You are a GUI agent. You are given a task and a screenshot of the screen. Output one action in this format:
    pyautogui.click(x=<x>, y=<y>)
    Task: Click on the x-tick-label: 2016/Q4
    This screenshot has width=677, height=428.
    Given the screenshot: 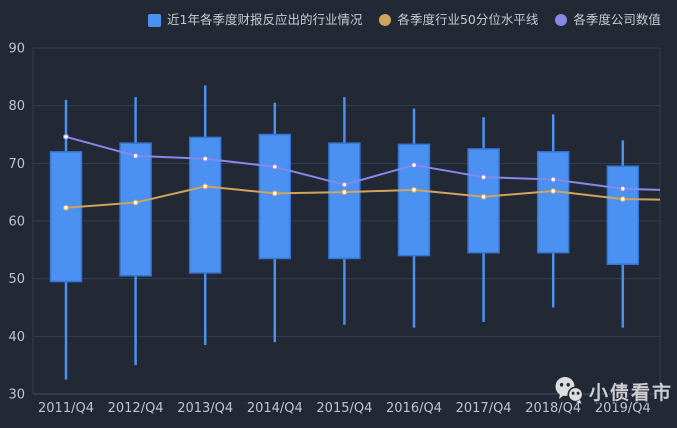 What is the action you would take?
    pyautogui.click(x=414, y=408)
    